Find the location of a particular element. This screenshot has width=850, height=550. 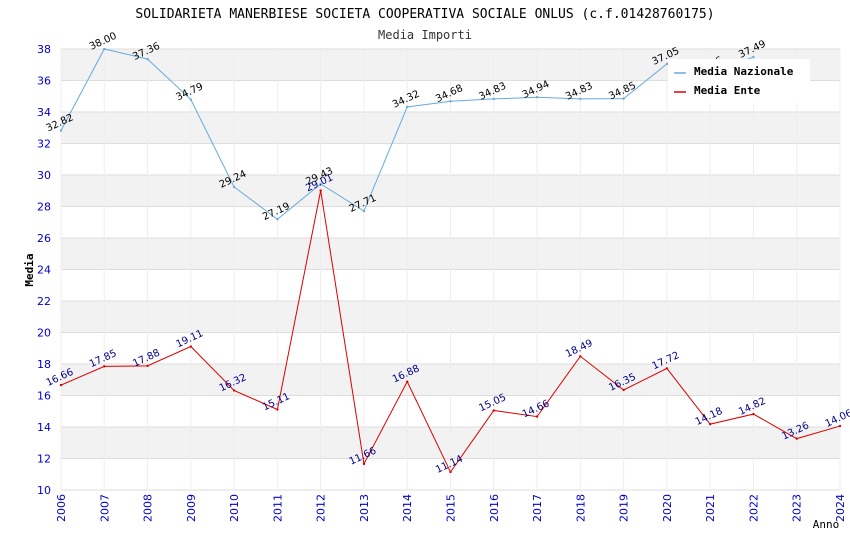

x-tick-label: 2009 is located at coordinates (191, 508).